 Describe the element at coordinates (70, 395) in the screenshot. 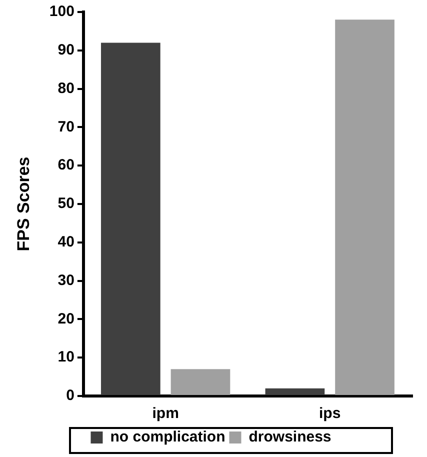

I see `y-tick-label: 0` at that location.